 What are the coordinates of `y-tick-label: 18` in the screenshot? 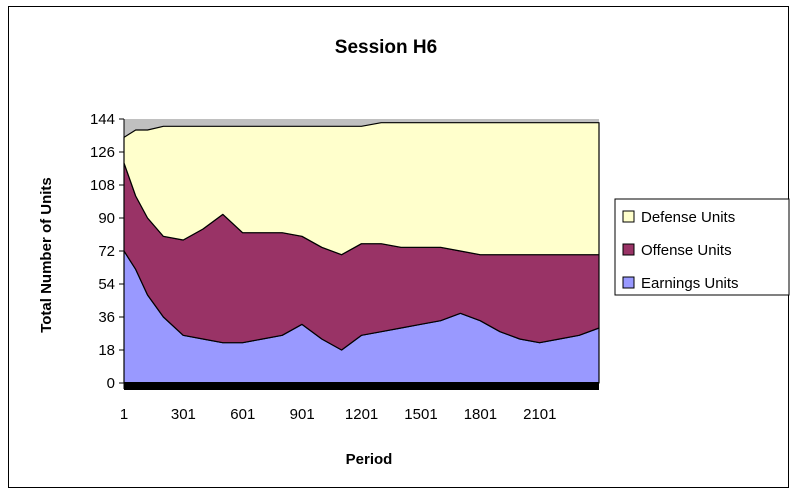 It's located at (106, 350).